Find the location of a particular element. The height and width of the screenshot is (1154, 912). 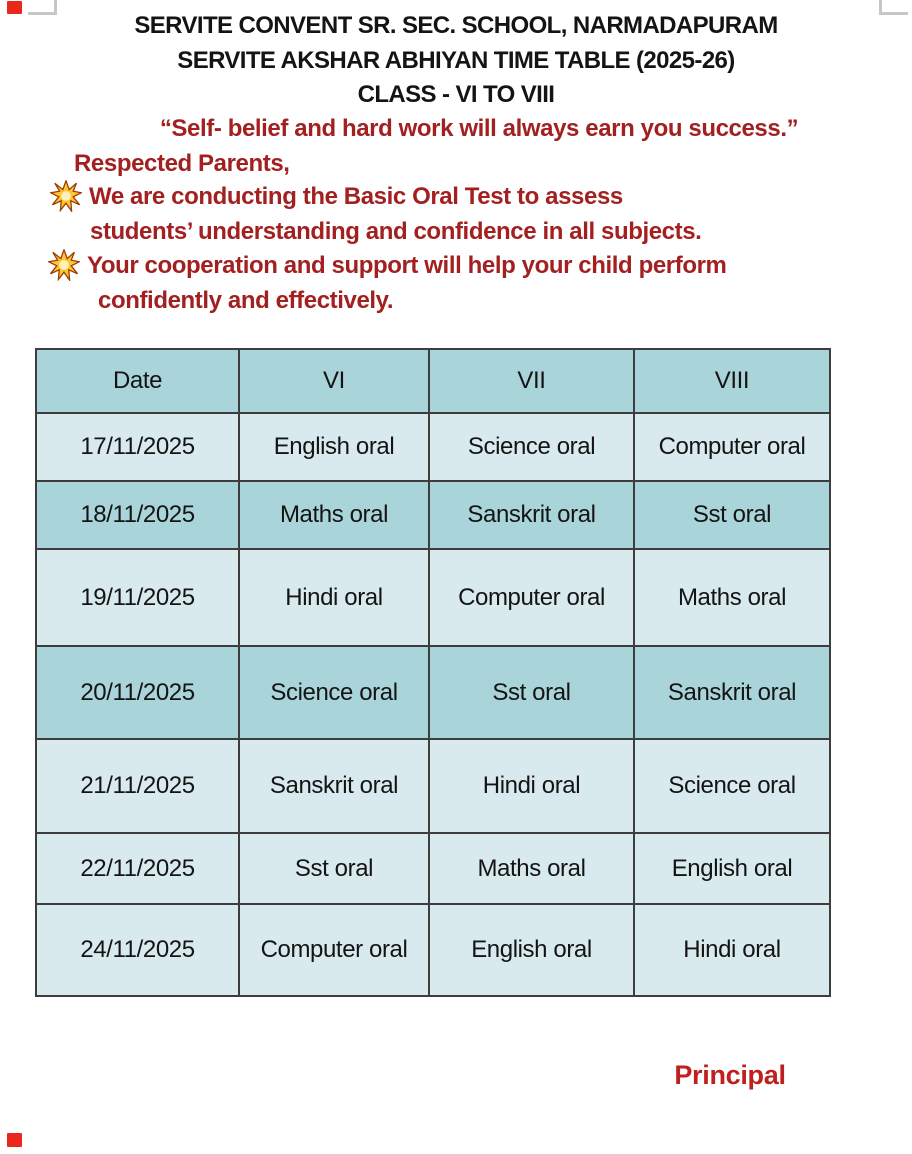

cell-vi: Maths oral is located at coordinates (334, 515).